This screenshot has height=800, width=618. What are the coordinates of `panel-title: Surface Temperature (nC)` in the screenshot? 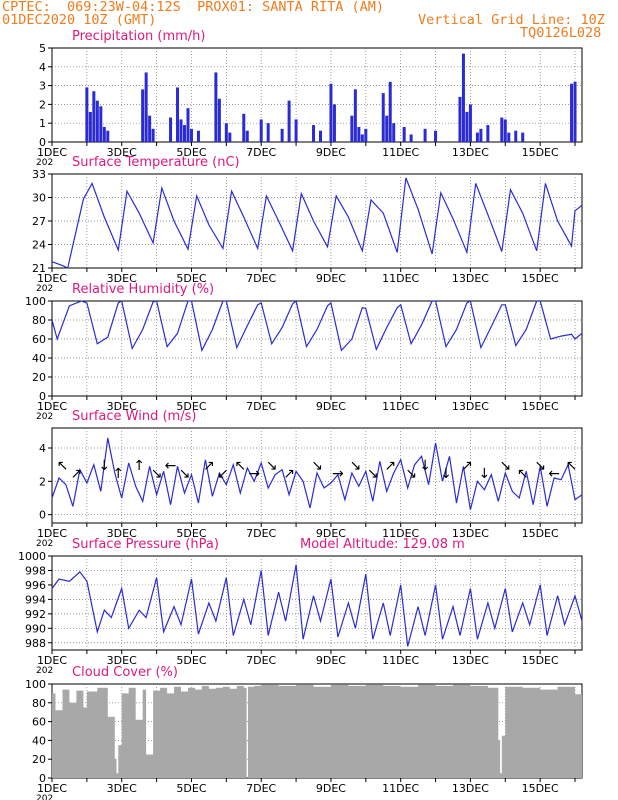 It's located at (156, 162).